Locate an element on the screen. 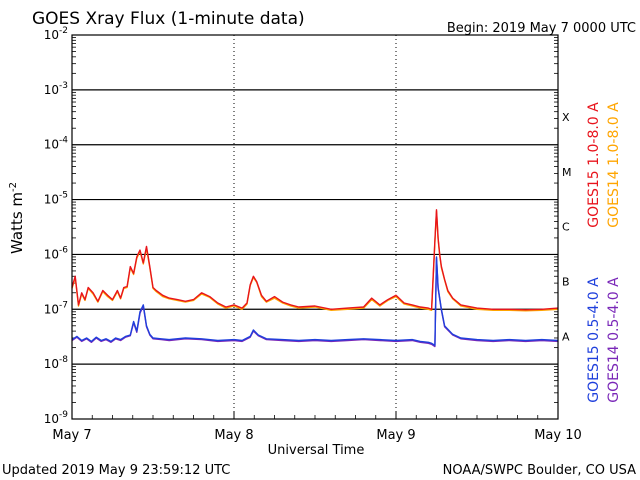 The image size is (640, 480). y-tick-exponent: -6 is located at coordinates (63, 250).